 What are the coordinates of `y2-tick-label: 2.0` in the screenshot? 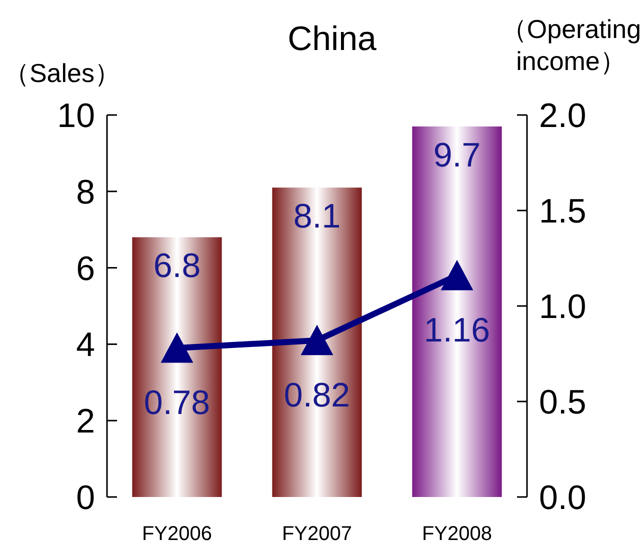 It's located at (562, 116).